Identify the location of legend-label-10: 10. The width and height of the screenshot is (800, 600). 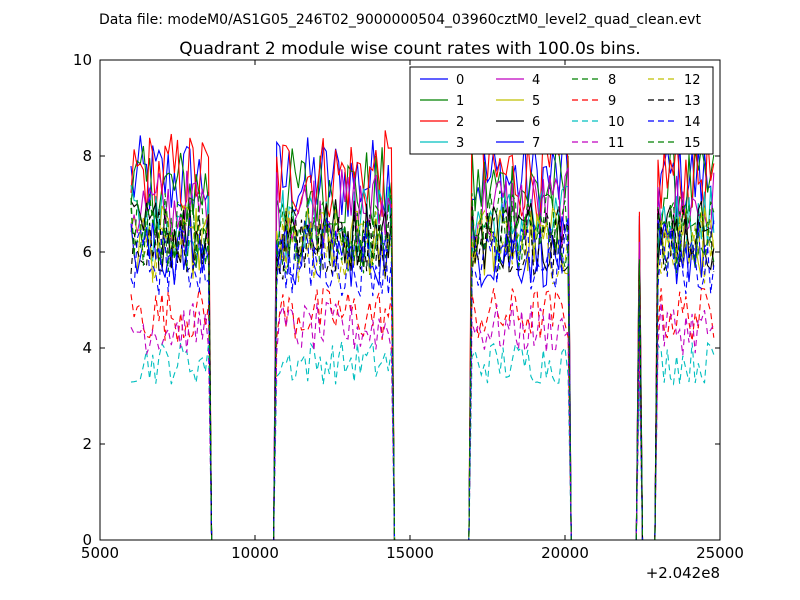
(616, 122).